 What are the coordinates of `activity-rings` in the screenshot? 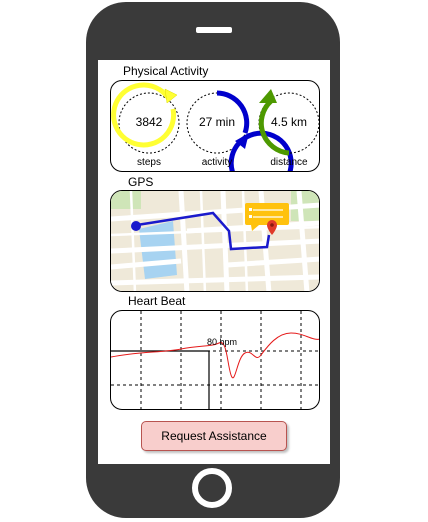 It's located at (215, 126).